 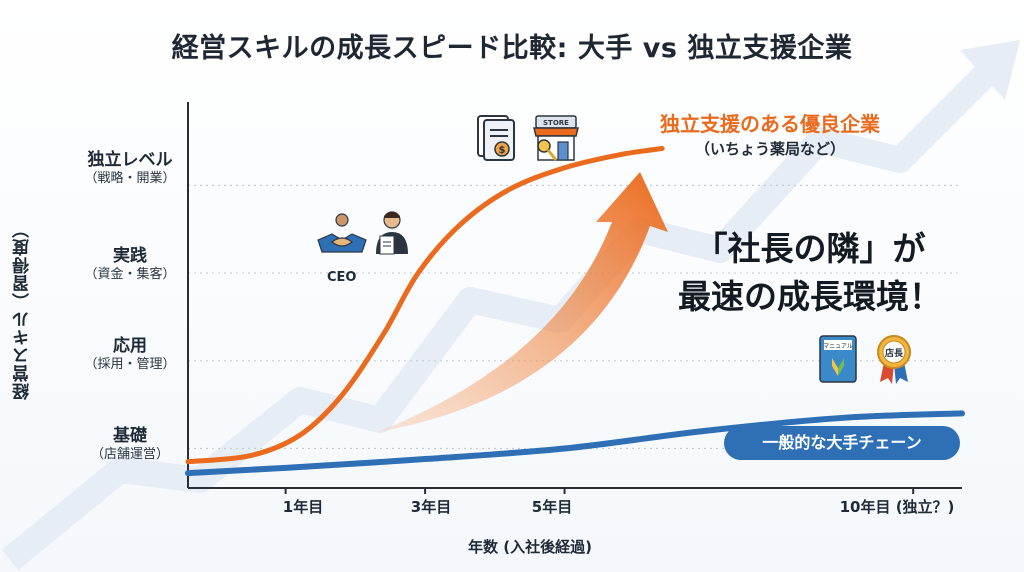 What do you see at coordinates (552, 507) in the screenshot?
I see `x-tick-label: 5年目` at bounding box center [552, 507].